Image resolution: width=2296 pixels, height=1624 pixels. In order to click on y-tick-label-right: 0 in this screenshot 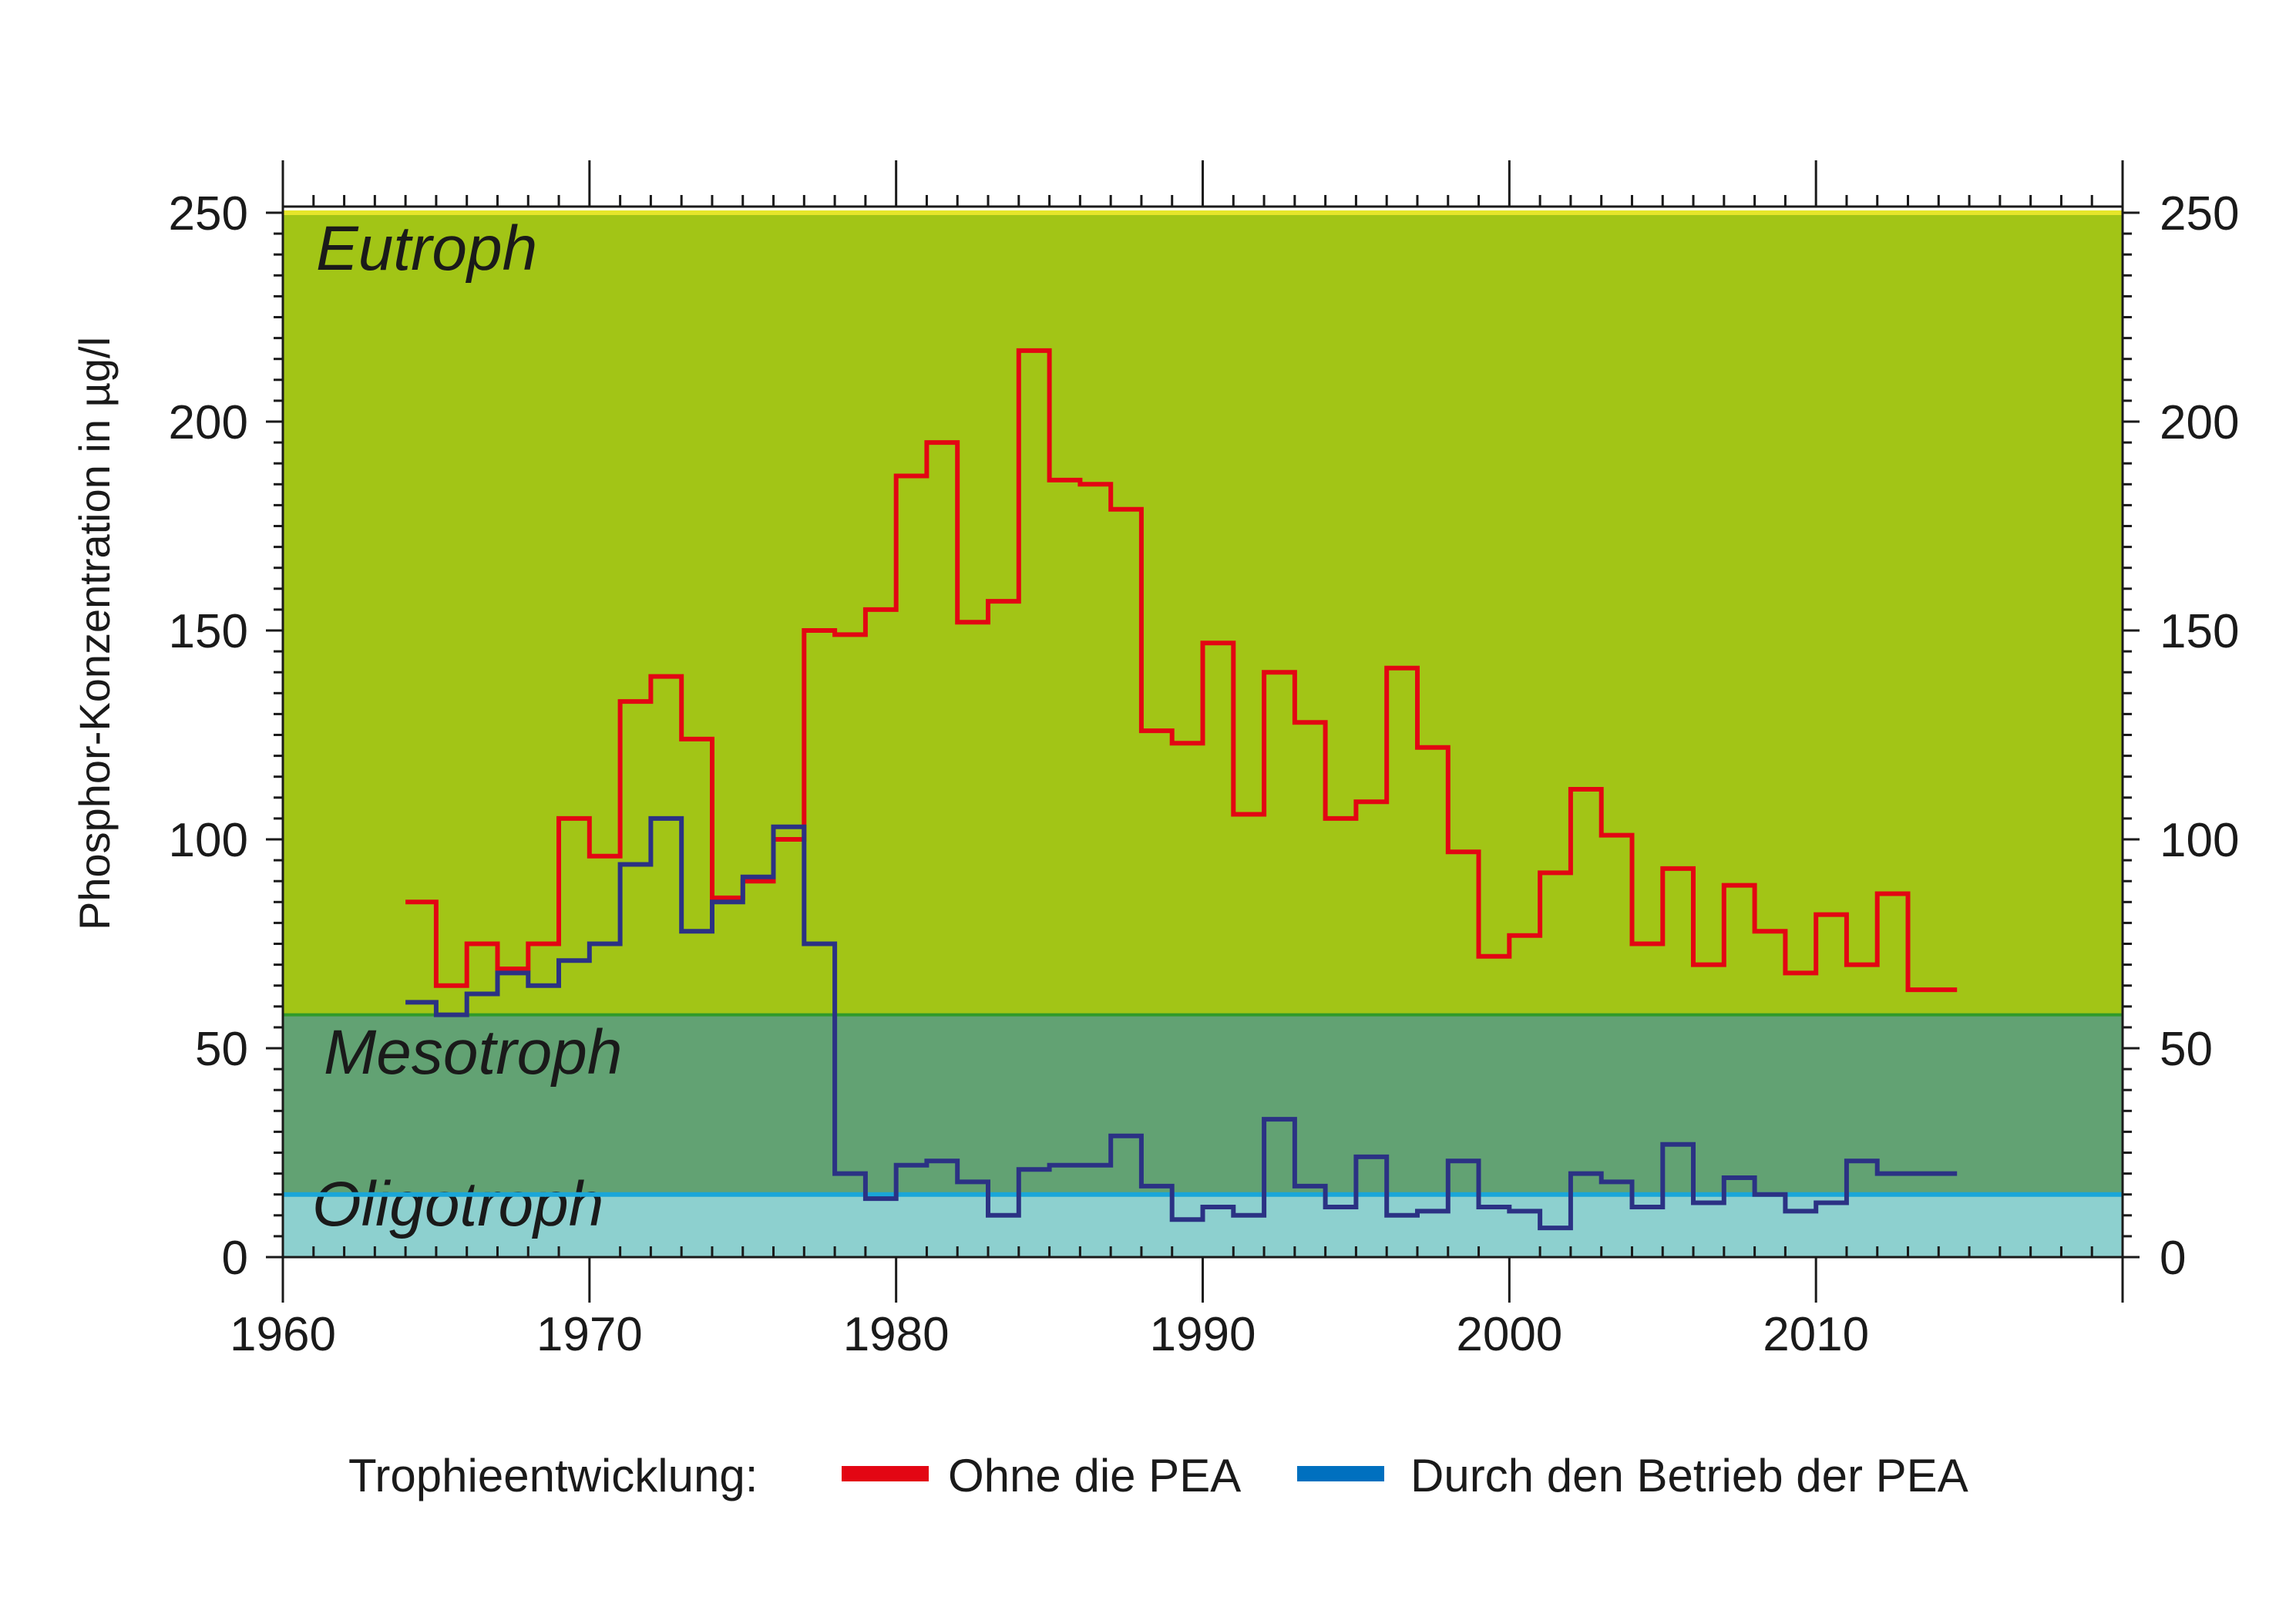, I will do `click(2173, 1258)`.